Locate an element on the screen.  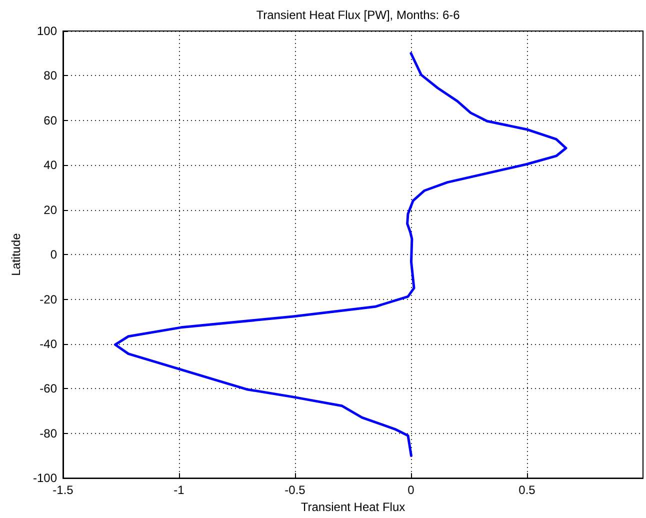
y-tick-label: 100 is located at coordinates (47, 31).